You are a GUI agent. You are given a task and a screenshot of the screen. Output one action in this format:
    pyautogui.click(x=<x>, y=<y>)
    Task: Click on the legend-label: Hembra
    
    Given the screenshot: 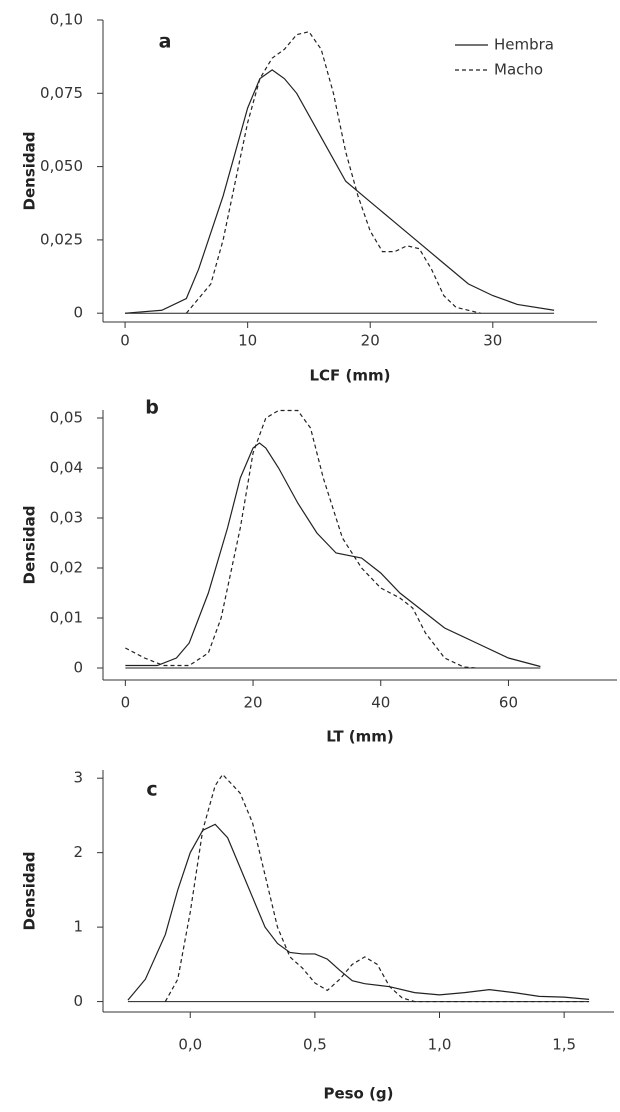 What is the action you would take?
    pyautogui.click(x=524, y=45)
    